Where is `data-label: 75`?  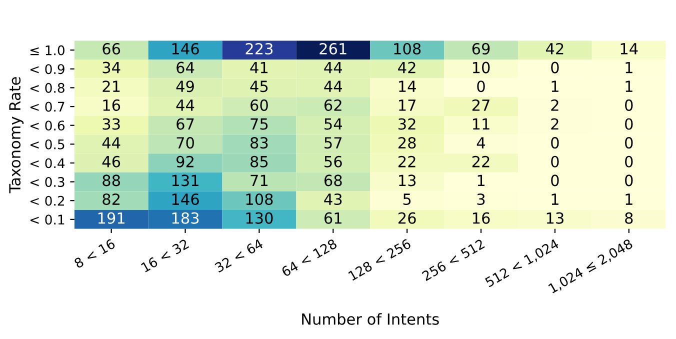 data-label: 75 is located at coordinates (259, 124).